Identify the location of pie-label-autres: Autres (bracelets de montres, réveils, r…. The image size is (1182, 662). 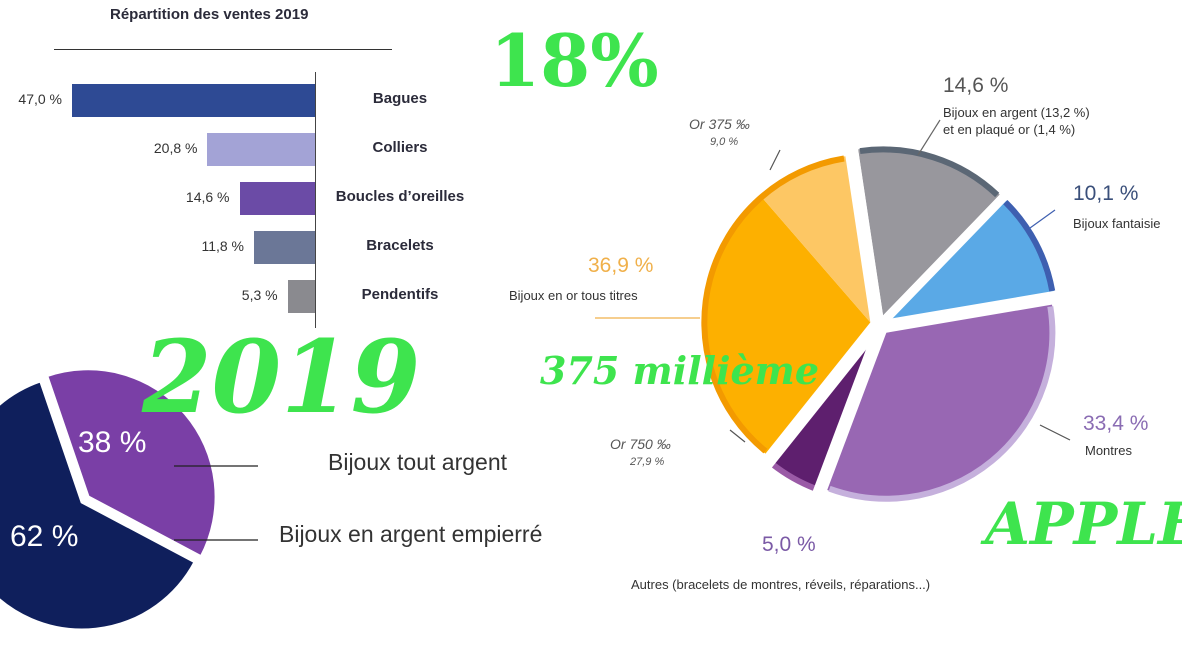
(781, 584).